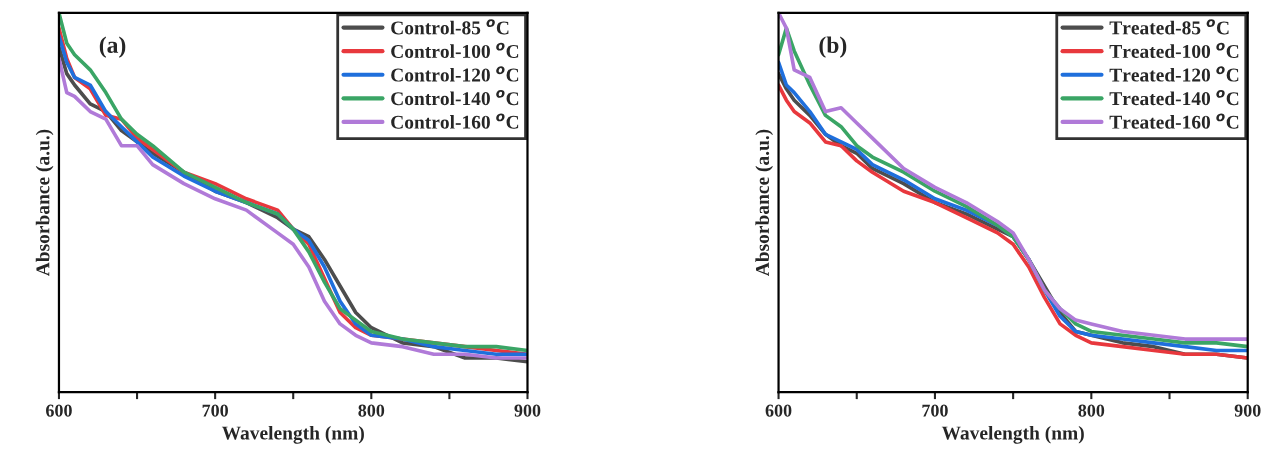  Describe the element at coordinates (455, 74) in the screenshot. I see `legend-label: Control-120 $^{o}$C` at that location.